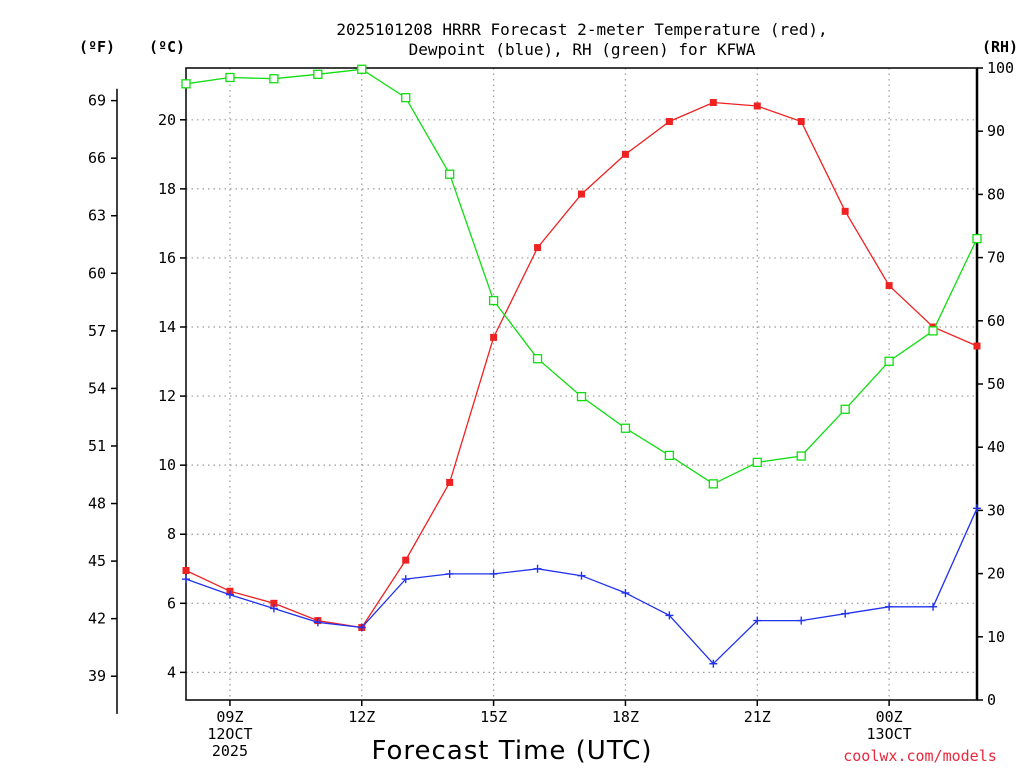 Image resolution: width=1024 pixels, height=768 pixels. Describe the element at coordinates (167, 465) in the screenshot. I see `celsius-tick-label: 10` at that location.